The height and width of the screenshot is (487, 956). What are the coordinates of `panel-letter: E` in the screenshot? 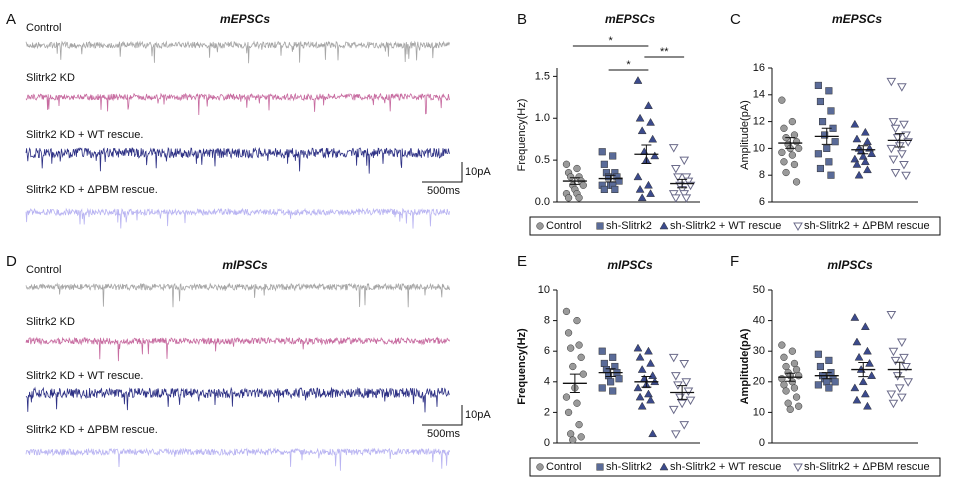 It's located at (522, 261).